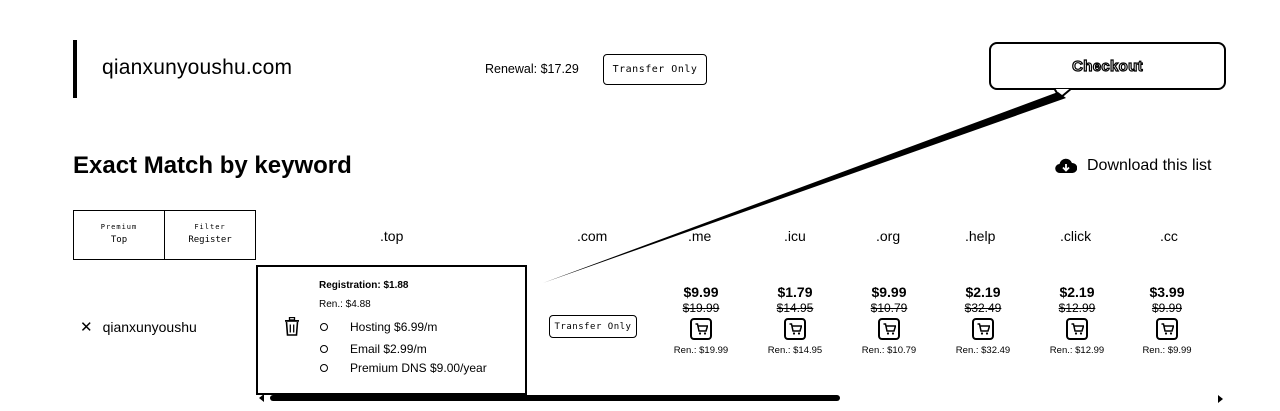 This screenshot has height=411, width=1280. What do you see at coordinates (795, 292) in the screenshot?
I see `price: $1.79` at bounding box center [795, 292].